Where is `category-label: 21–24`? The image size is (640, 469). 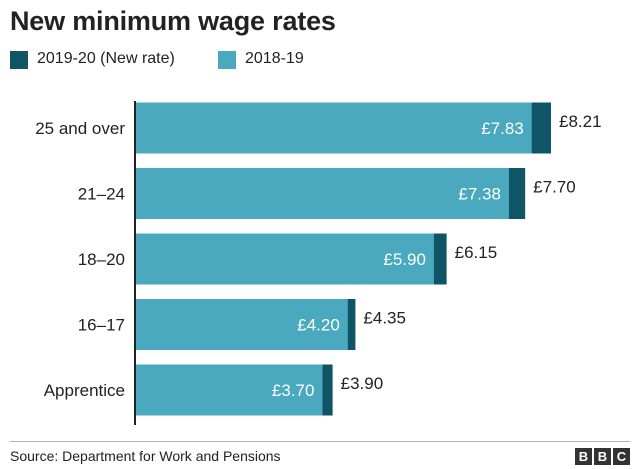 category-label: 21–24 is located at coordinates (101, 194).